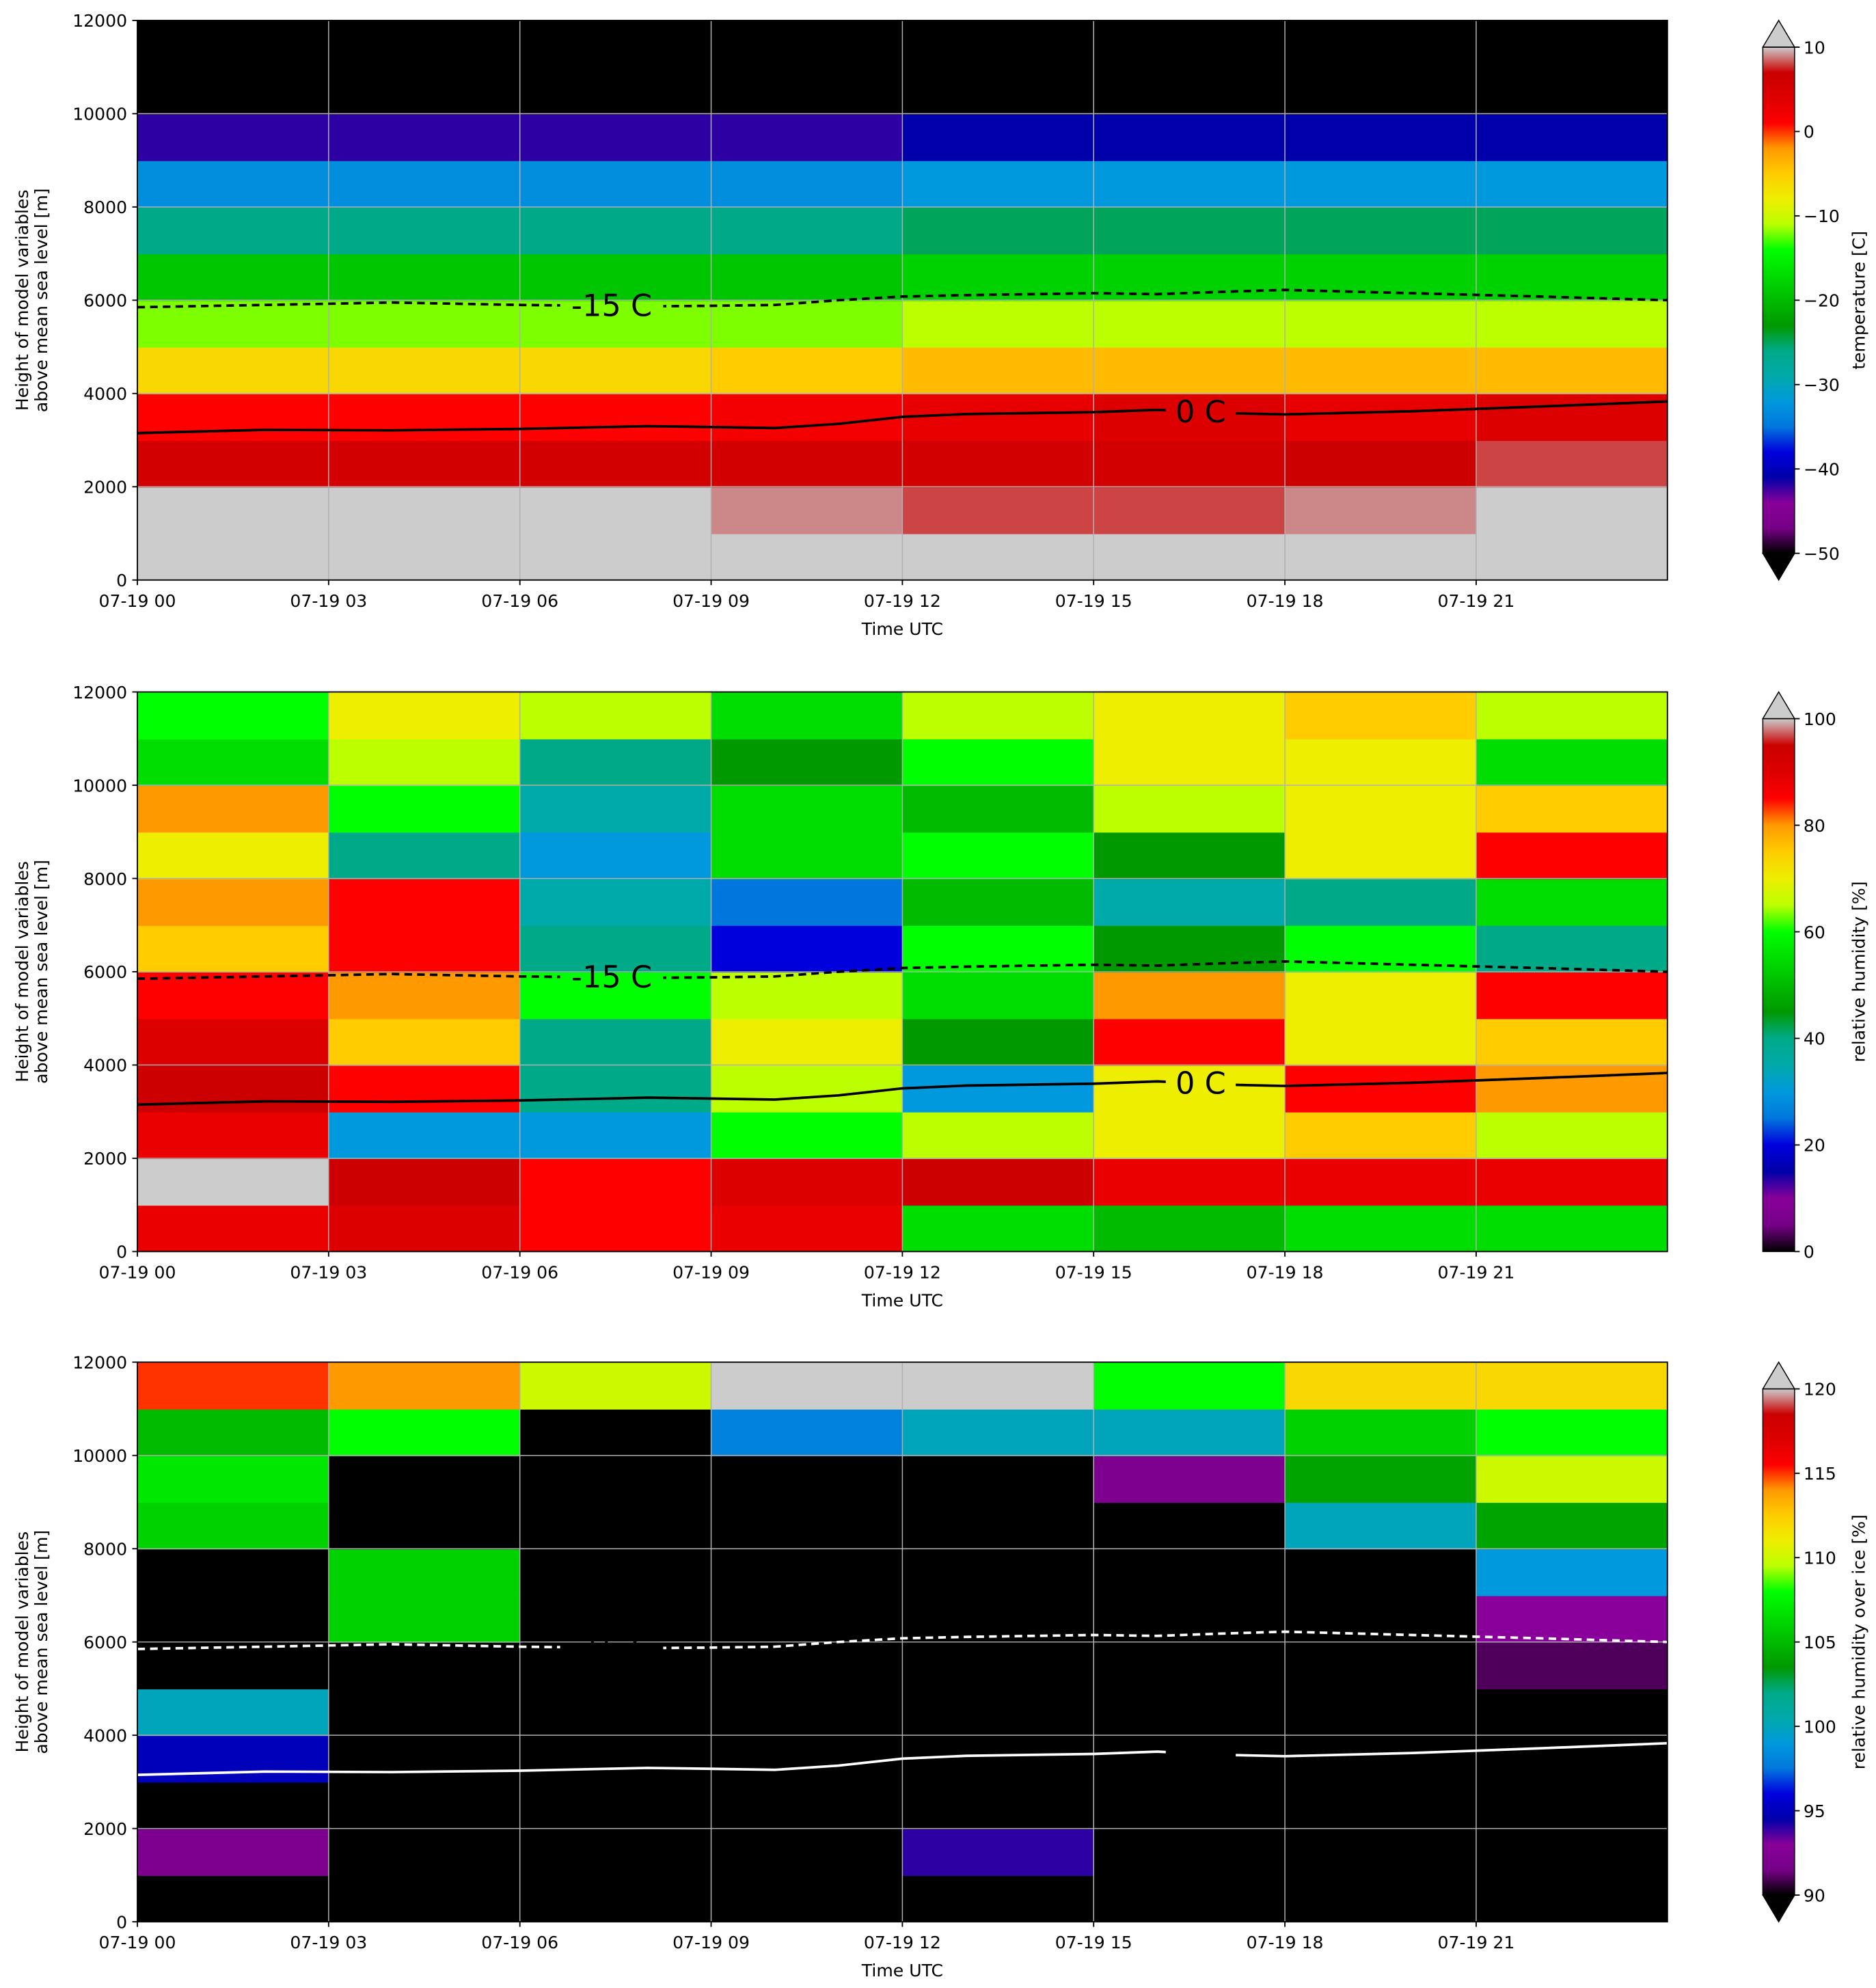 The height and width of the screenshot is (1988, 1876). Describe the element at coordinates (1814, 826) in the screenshot. I see `colorbar-tick-label: 80` at that location.